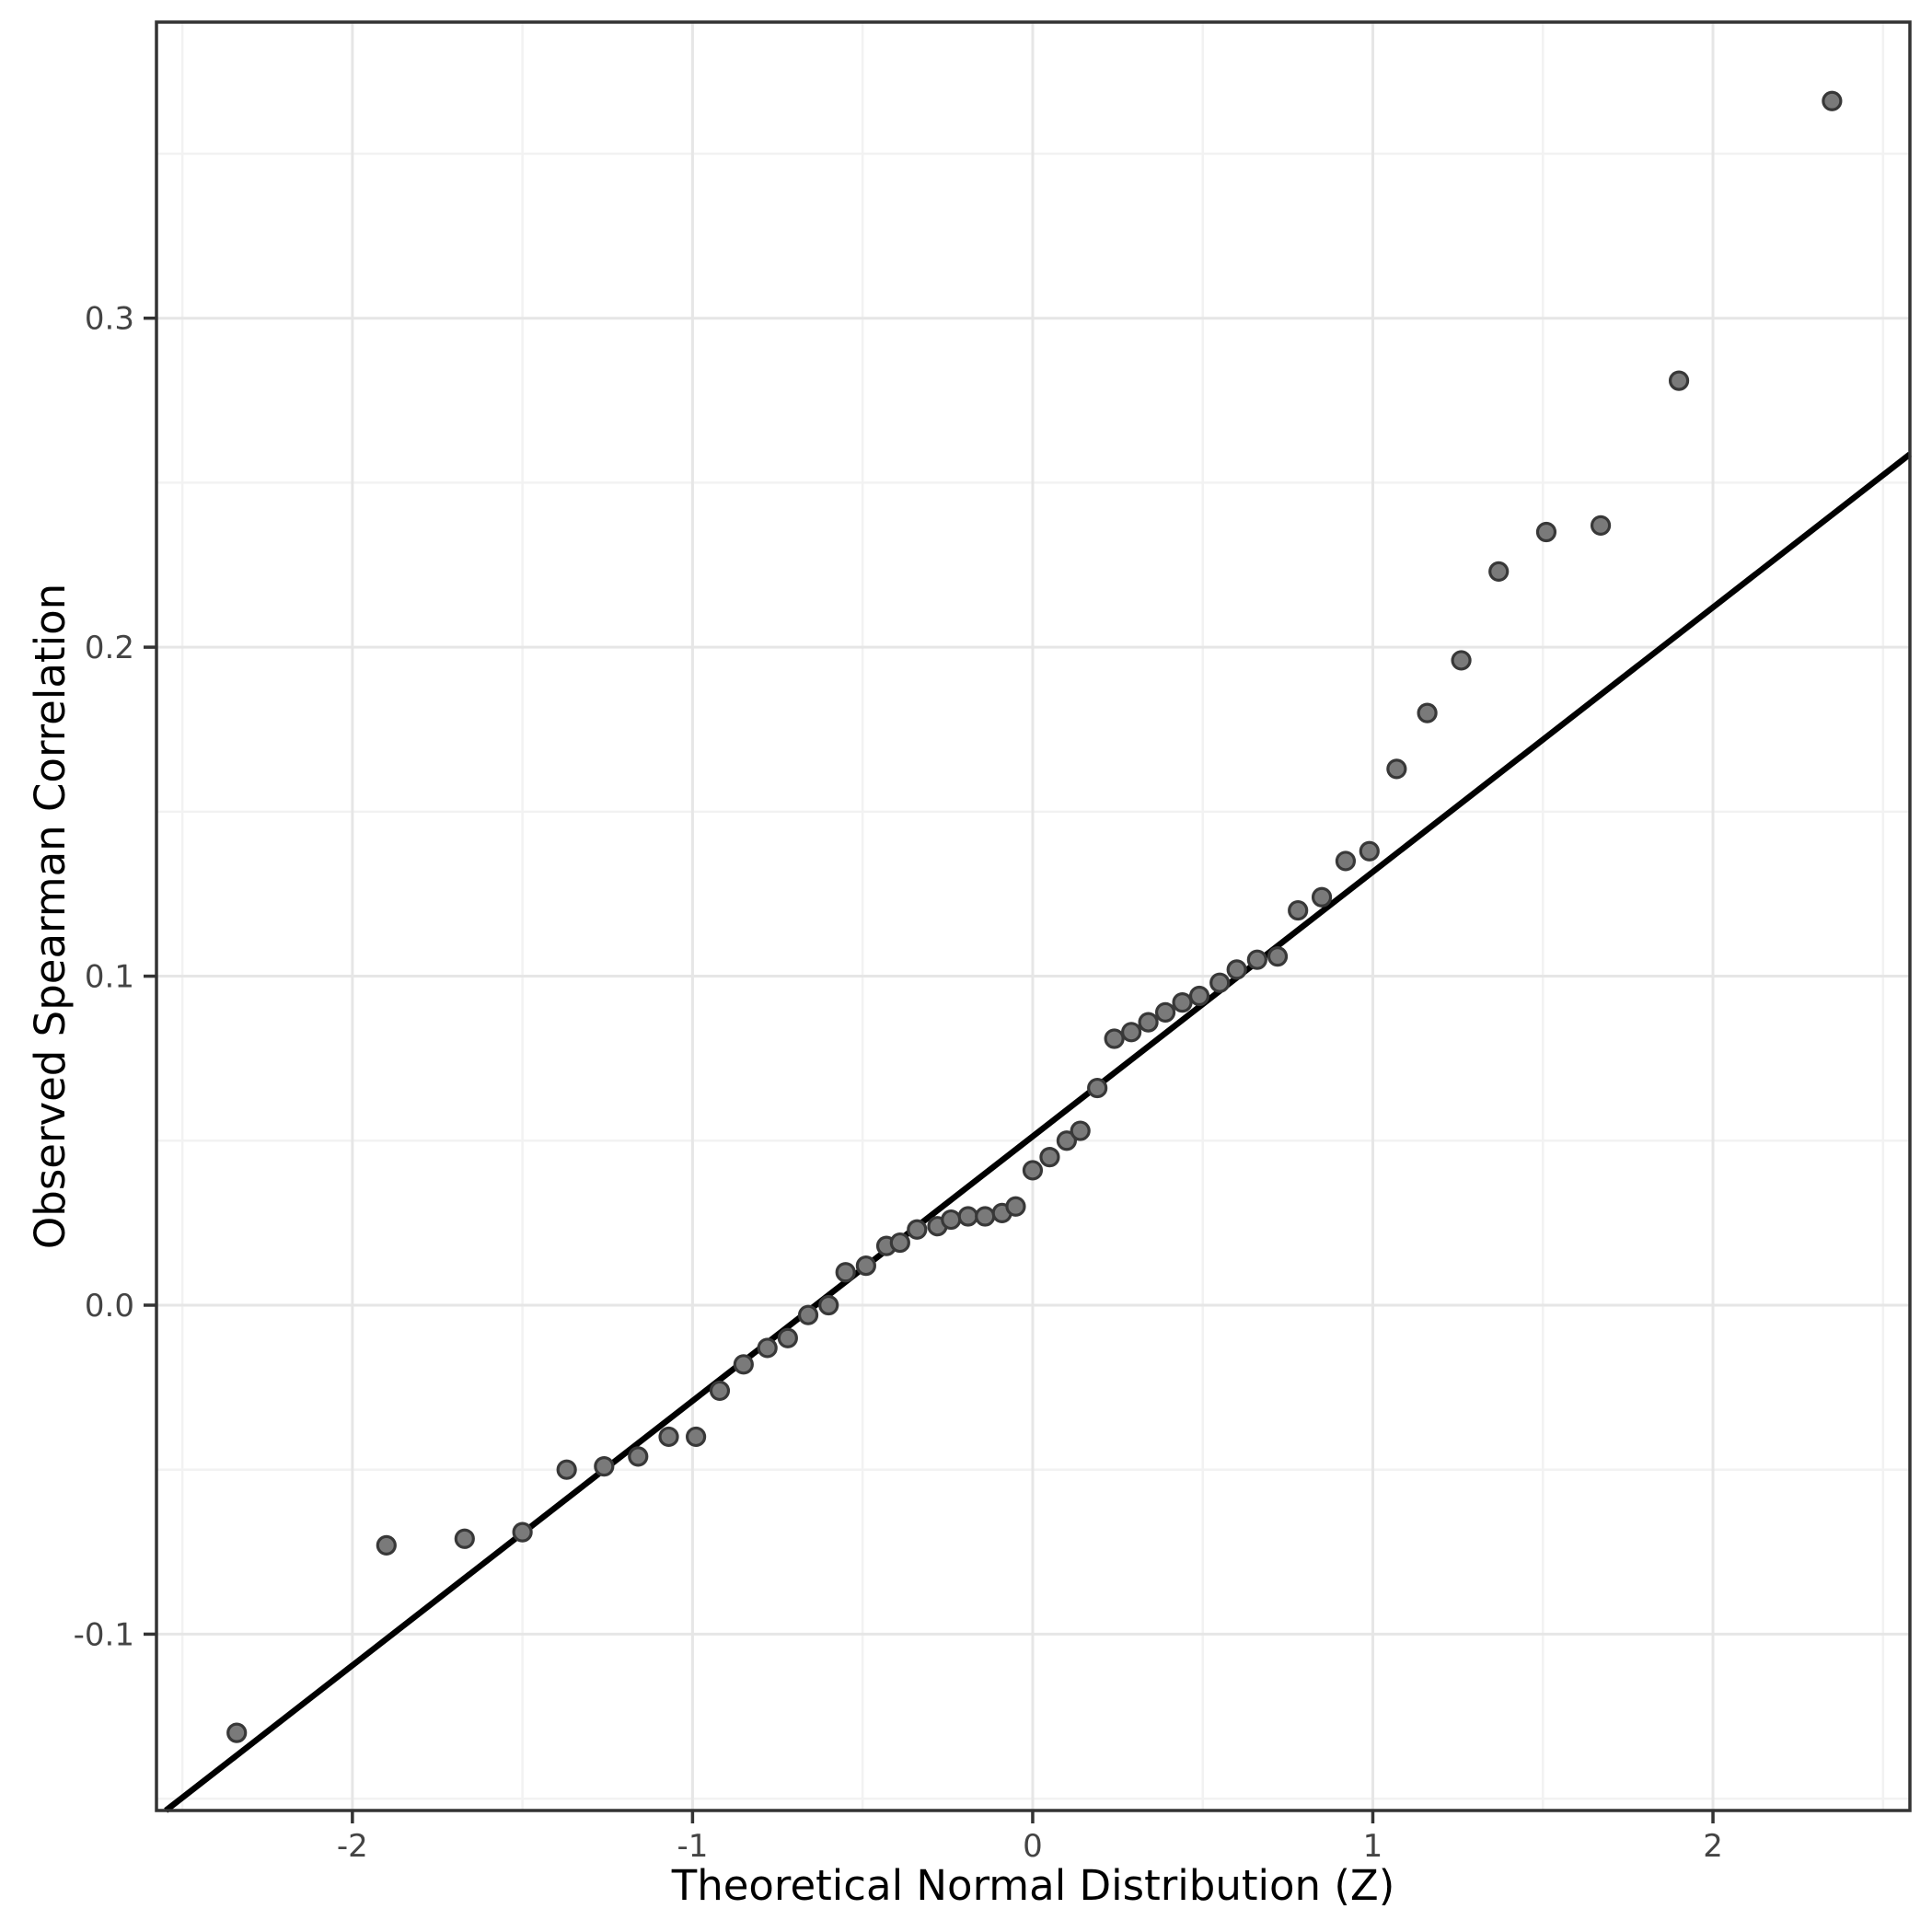 The width and height of the screenshot is (1932, 1932). Describe the element at coordinates (110, 978) in the screenshot. I see `y-tick-label: 0.1` at that location.